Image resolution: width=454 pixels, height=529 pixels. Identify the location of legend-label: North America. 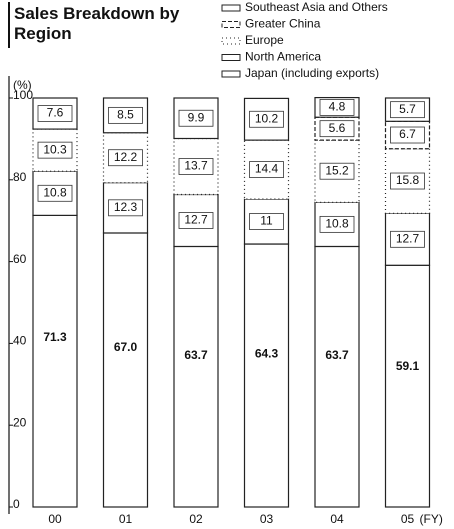
(283, 57).